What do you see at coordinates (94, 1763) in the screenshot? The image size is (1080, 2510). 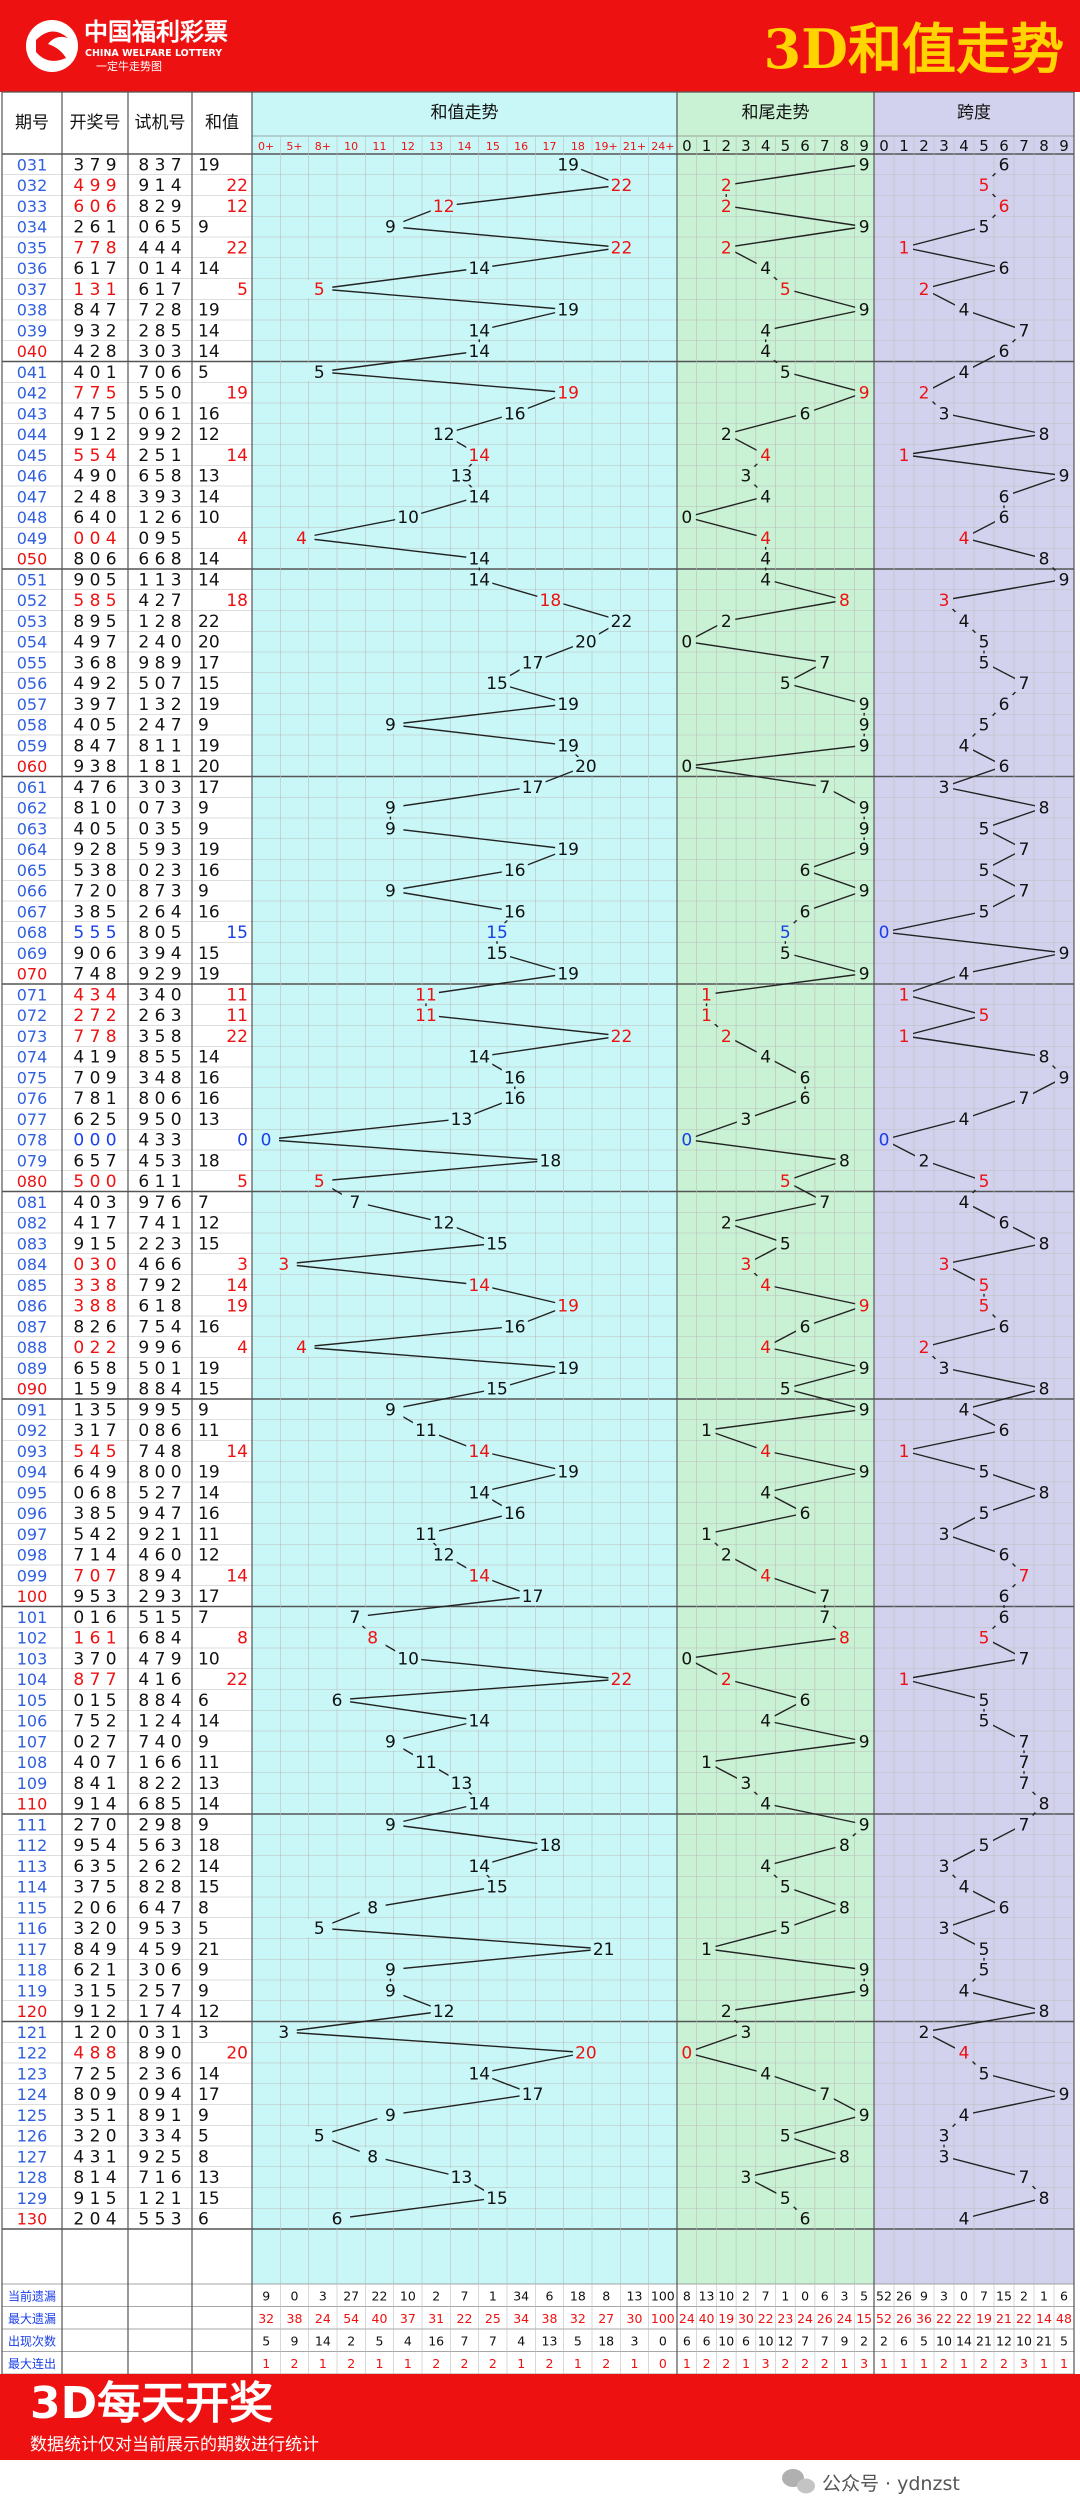 I see `draw-number-cell: 4 0 7` at bounding box center [94, 1763].